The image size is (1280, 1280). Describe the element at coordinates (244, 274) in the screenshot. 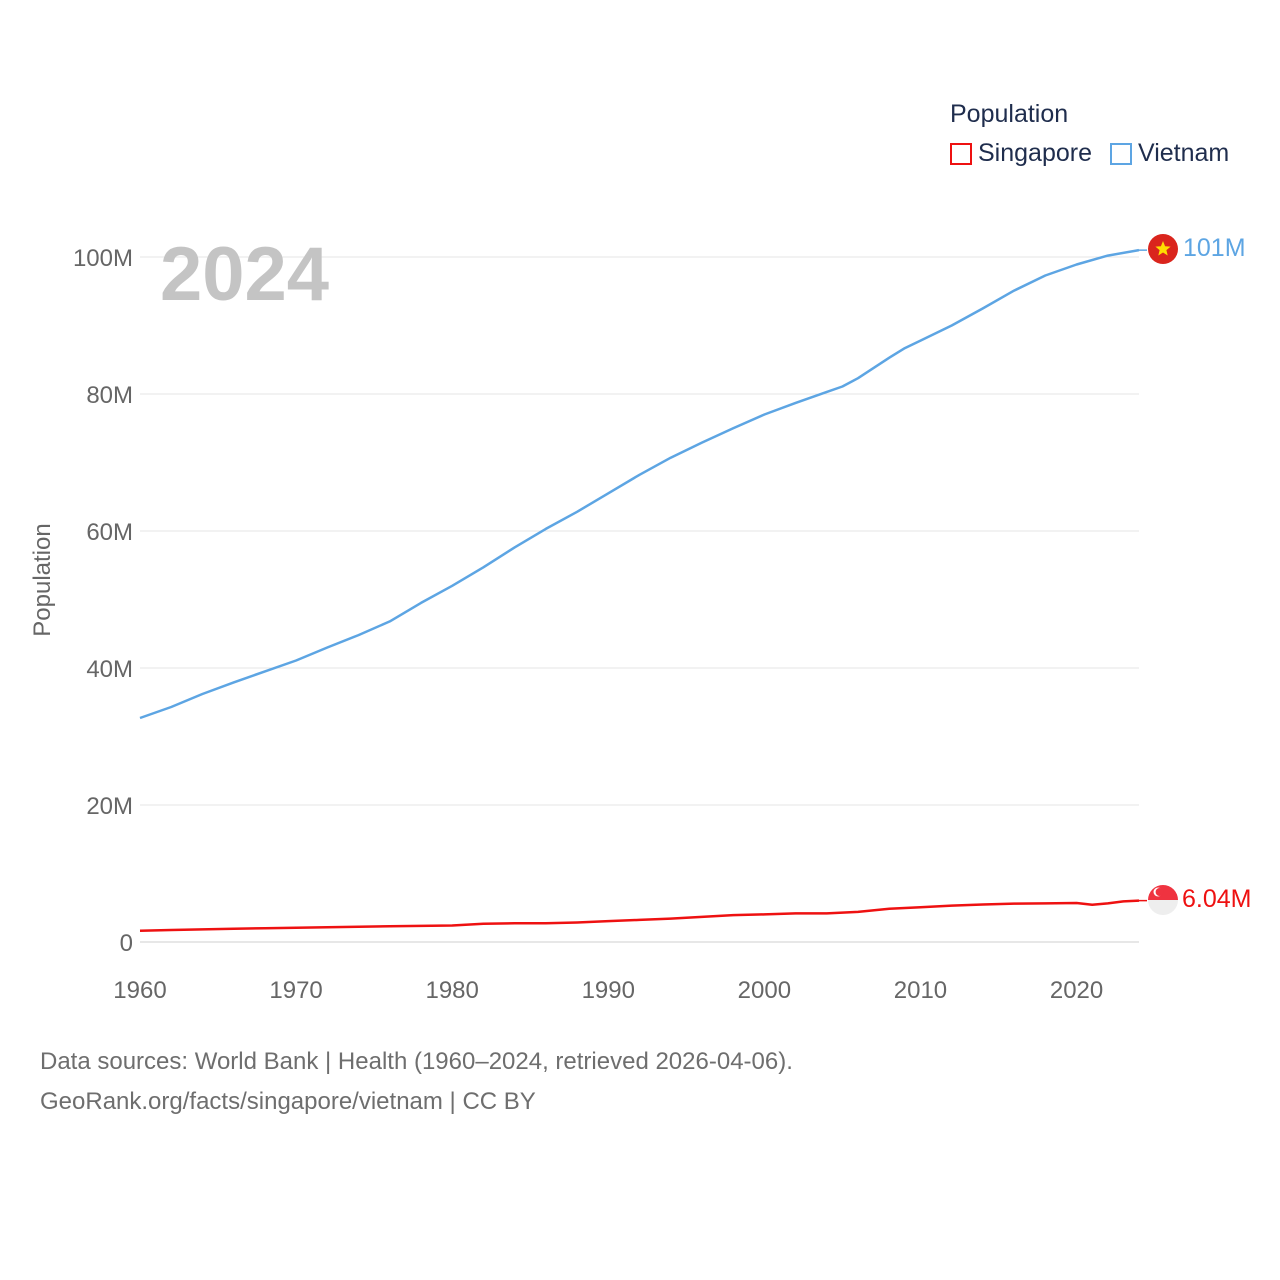

I see `year-label: 2024` at that location.